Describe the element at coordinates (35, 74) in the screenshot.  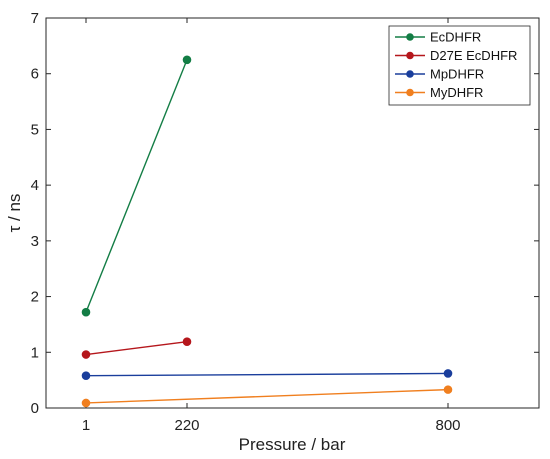
I see `y-tick-label: 6` at that location.